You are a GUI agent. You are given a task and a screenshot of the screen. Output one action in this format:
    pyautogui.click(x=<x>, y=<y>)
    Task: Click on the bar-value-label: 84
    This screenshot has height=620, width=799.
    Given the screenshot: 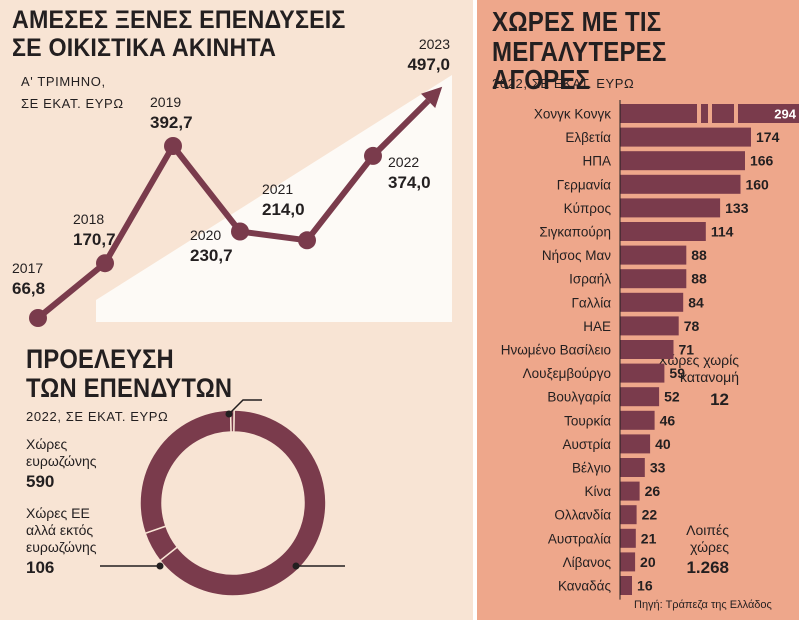 What is the action you would take?
    pyautogui.click(x=696, y=302)
    